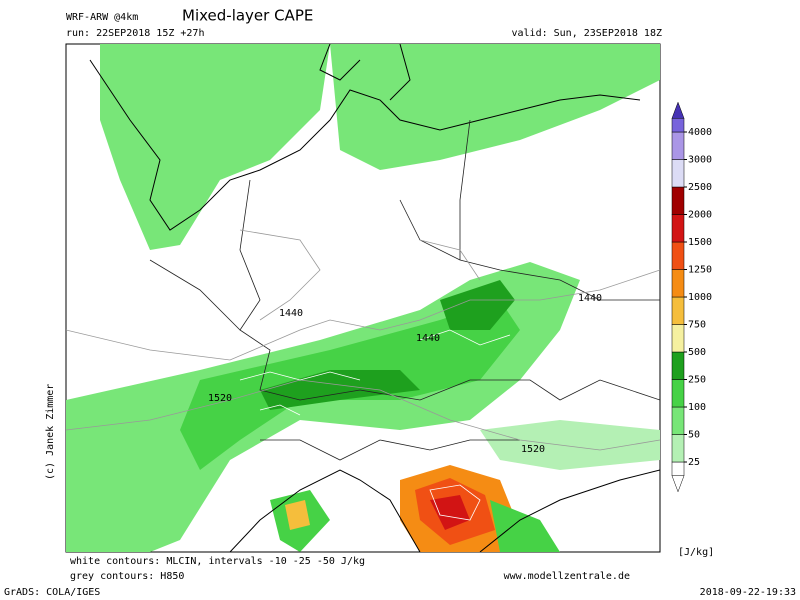 This screenshot has width=800, height=600. I want to click on map-title: Mixed-layer CAPE, so click(247, 16).